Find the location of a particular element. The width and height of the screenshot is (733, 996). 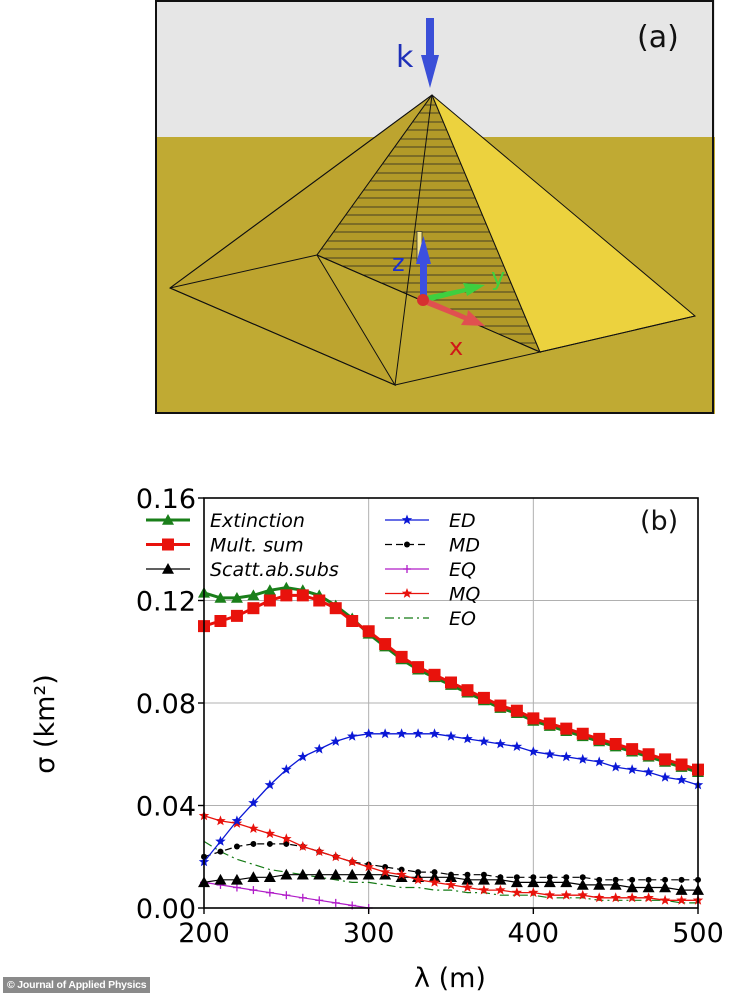

legend-entry: ED is located at coordinates (430, 521).